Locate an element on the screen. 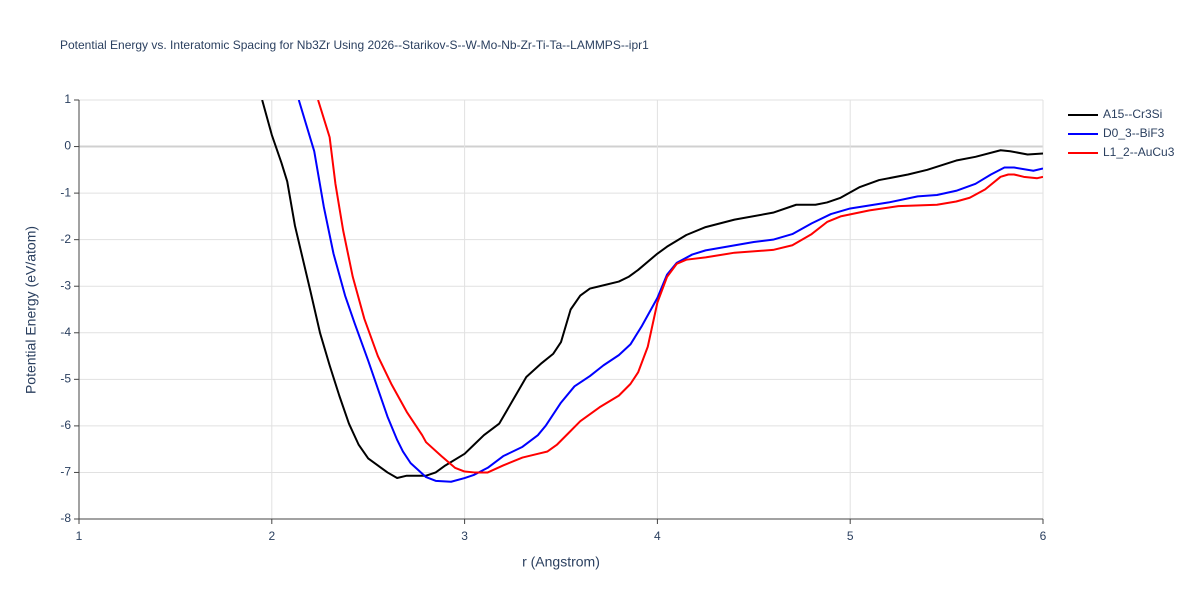 This screenshot has height=605, width=1200. x-tick-label: 3 is located at coordinates (464, 536).